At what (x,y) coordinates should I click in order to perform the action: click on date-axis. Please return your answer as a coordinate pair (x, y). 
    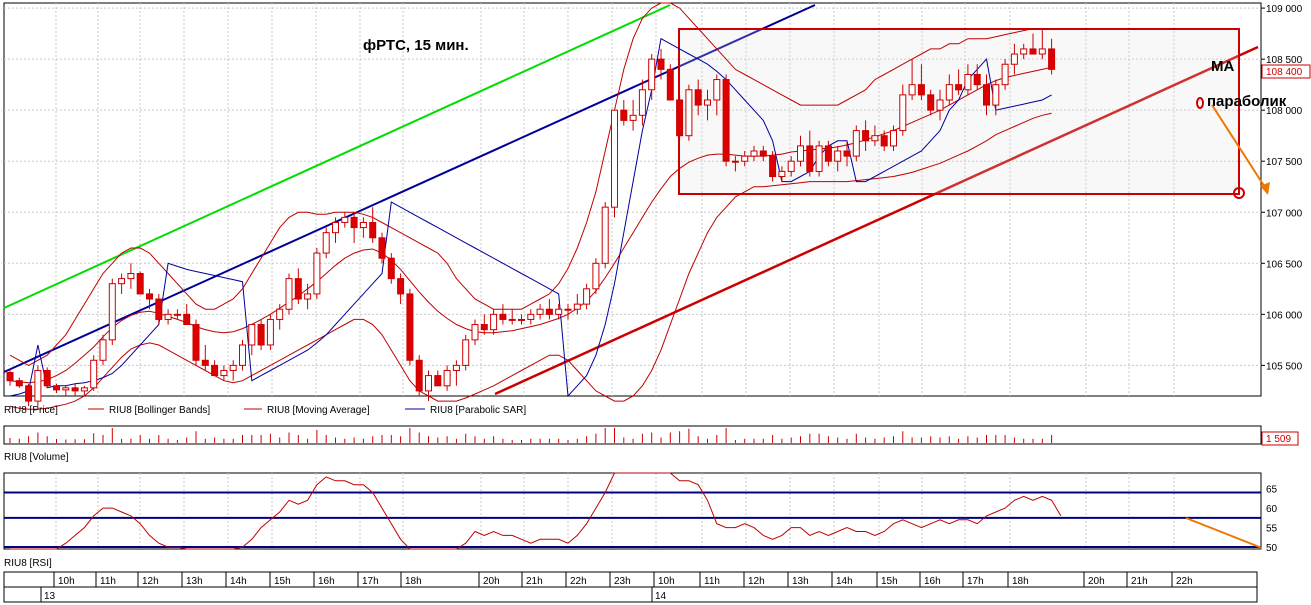
    Looking at the image, I should click on (630, 594).